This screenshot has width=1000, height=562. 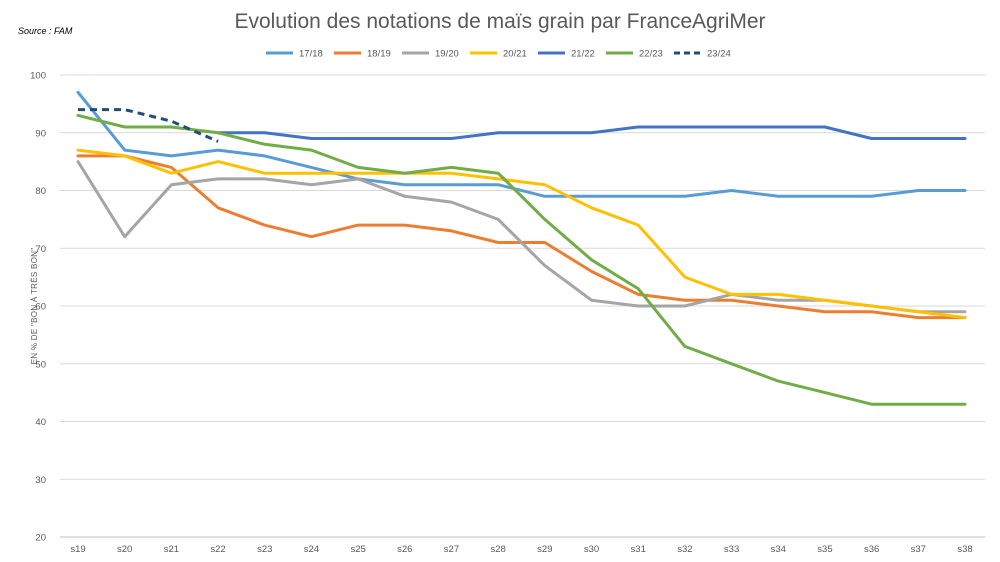 I want to click on y-tick-label: 60, so click(x=40, y=307).